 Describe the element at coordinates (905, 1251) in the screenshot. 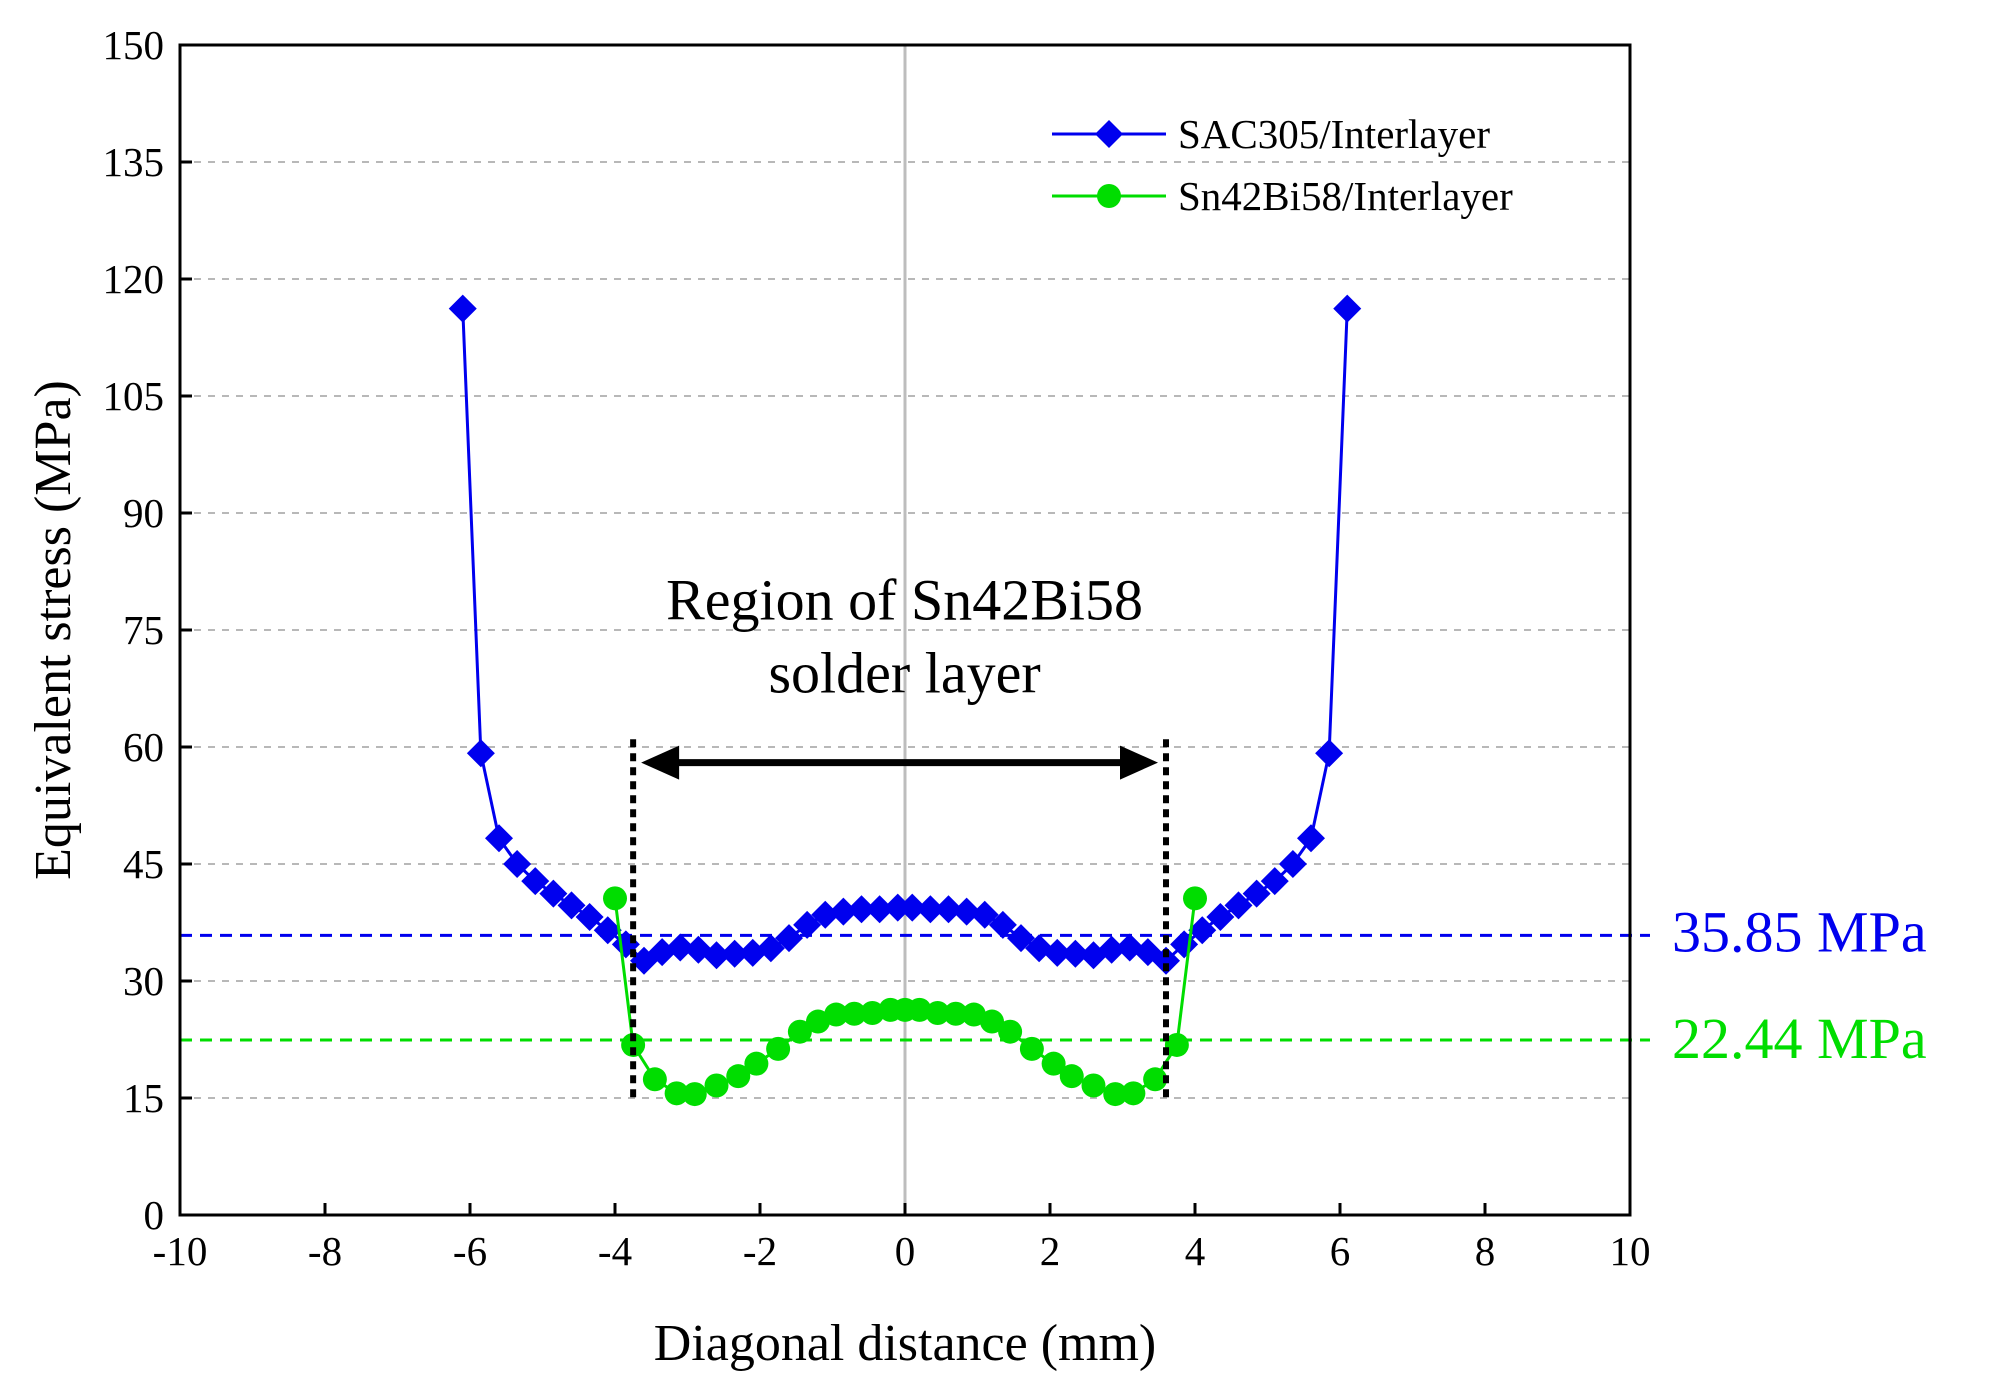

I see `x-tick-label: 0` at that location.